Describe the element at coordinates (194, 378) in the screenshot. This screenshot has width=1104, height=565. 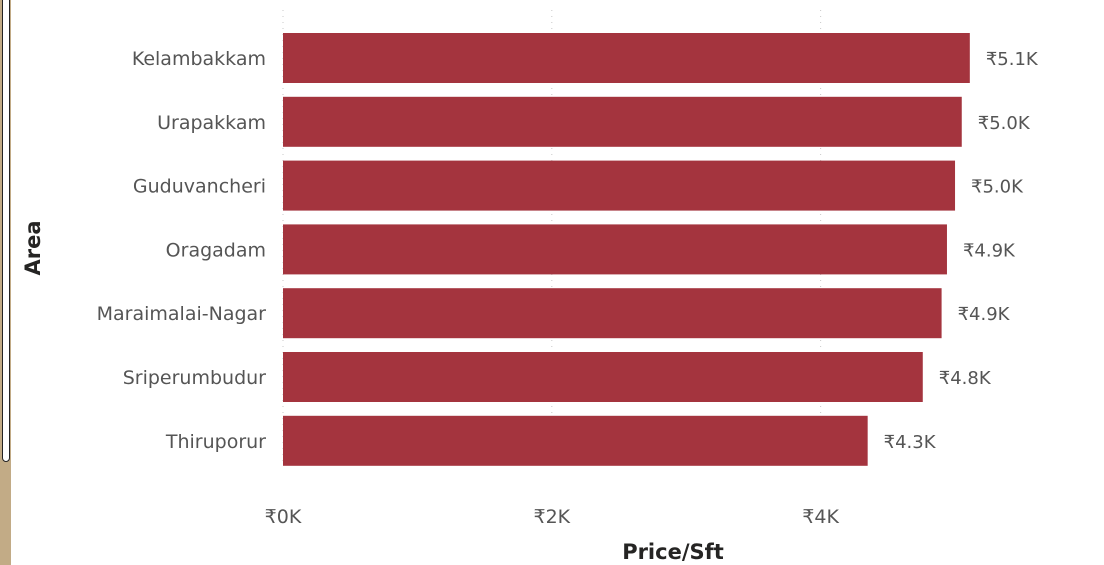
I see `category-label: Sriperumbudur` at that location.